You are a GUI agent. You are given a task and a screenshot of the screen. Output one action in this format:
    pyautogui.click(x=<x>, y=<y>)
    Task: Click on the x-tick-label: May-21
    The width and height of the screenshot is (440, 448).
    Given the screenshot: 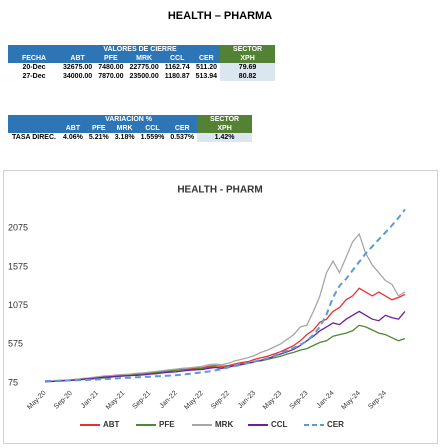 What is the action you would take?
    pyautogui.click(x=116, y=401)
    